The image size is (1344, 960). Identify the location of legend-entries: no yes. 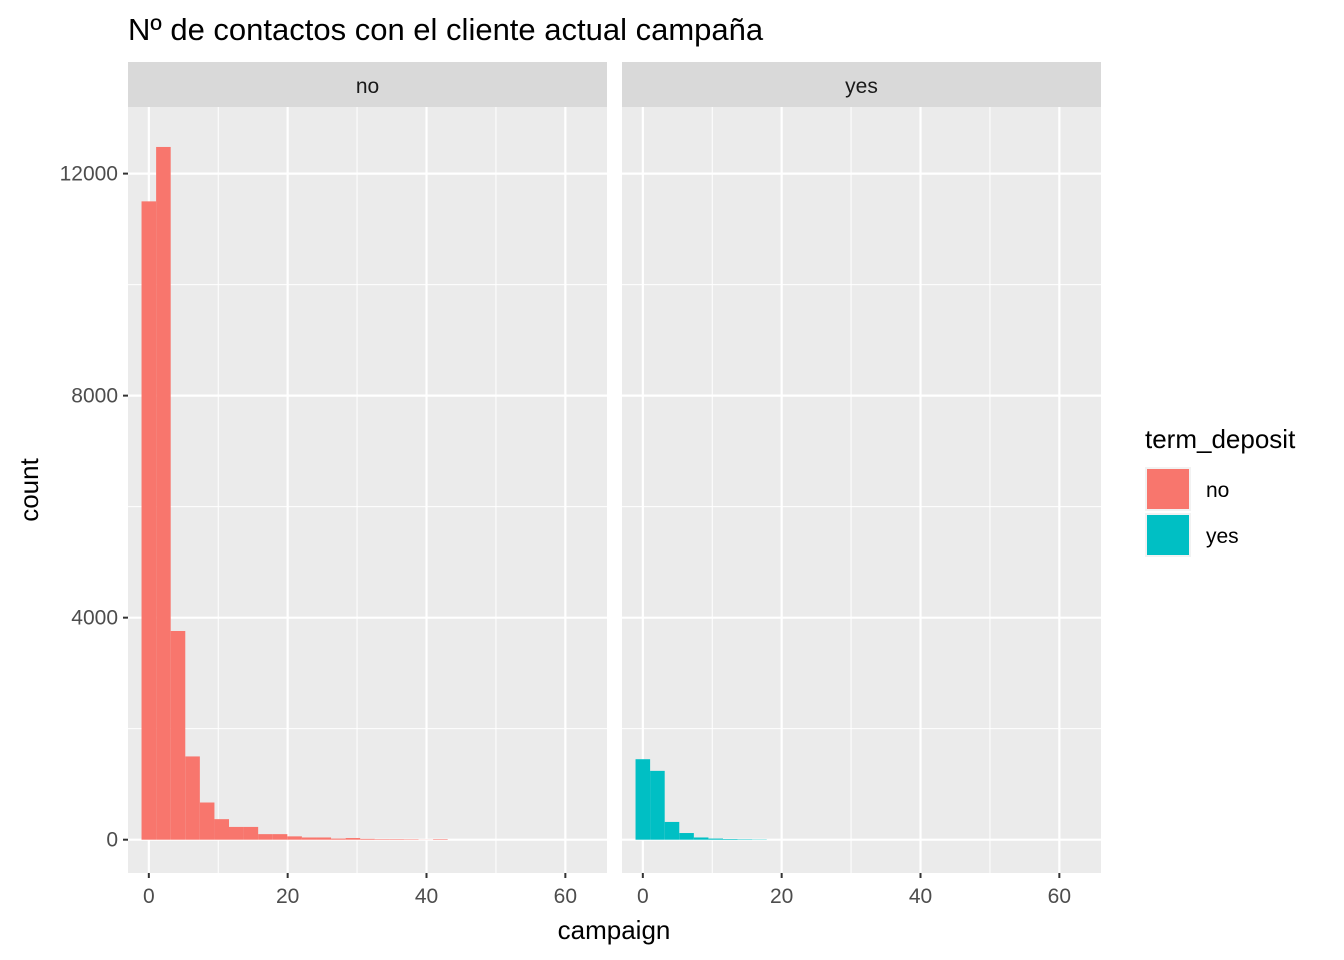
(1192, 512).